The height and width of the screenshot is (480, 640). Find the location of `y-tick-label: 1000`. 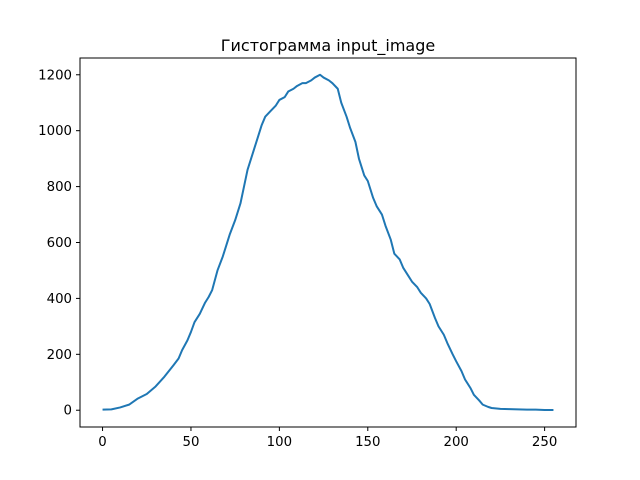

y-tick-label: 1000 is located at coordinates (55, 131).